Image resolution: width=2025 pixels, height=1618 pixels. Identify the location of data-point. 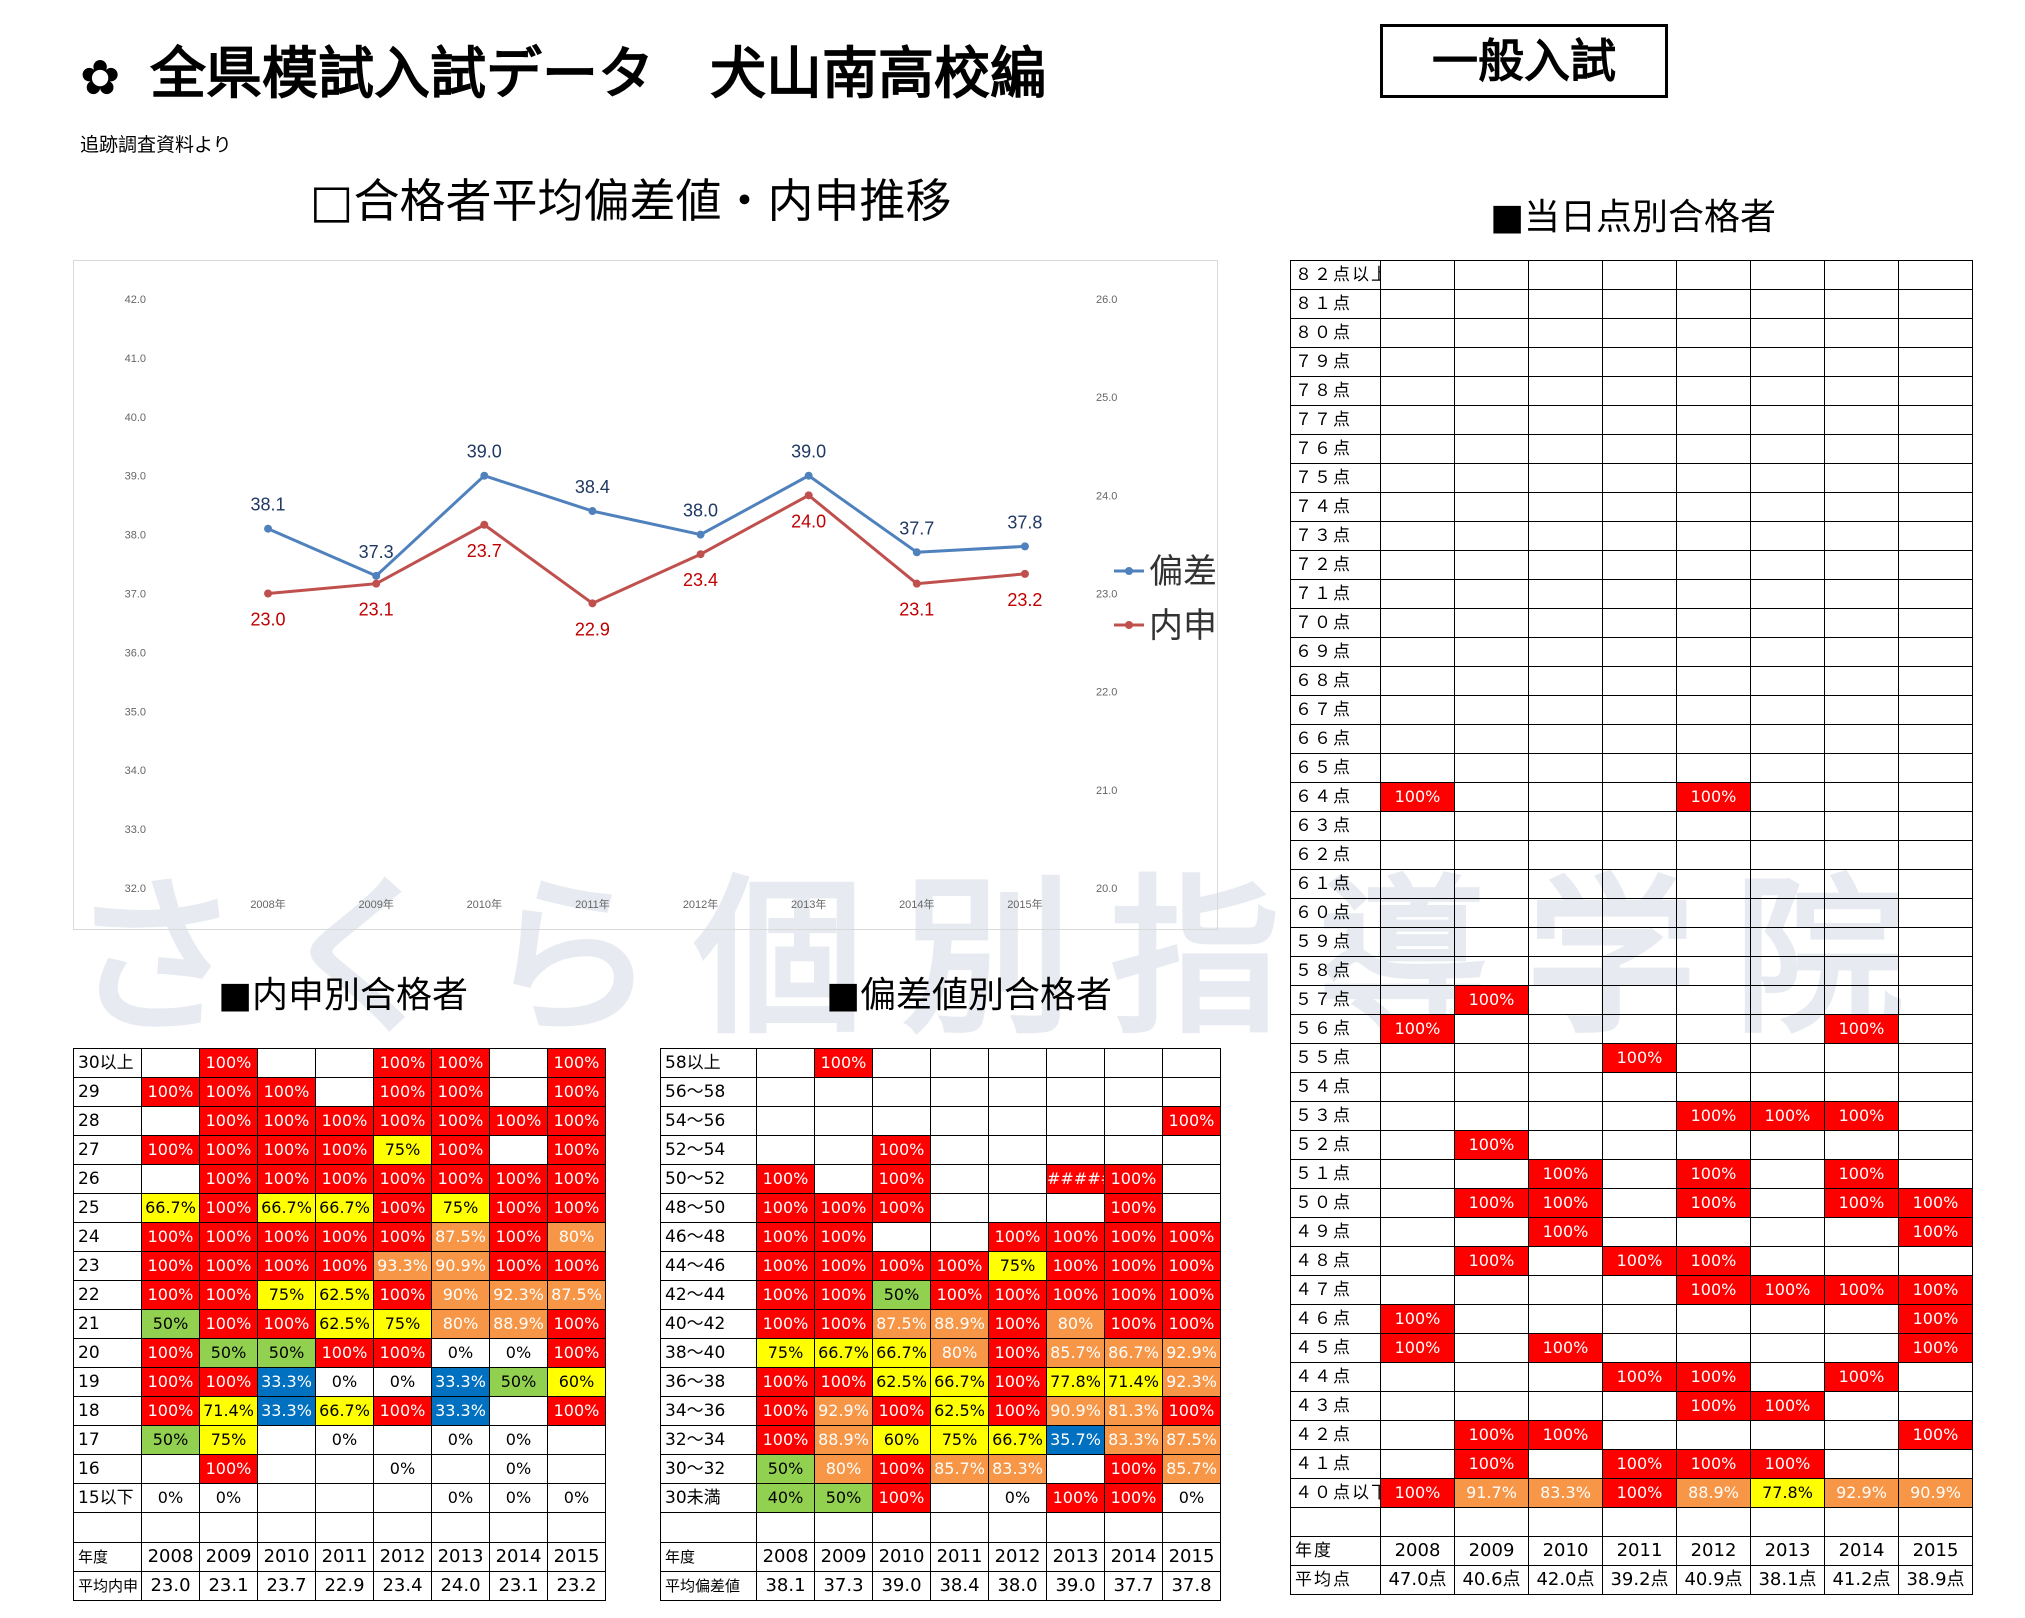
(700, 554).